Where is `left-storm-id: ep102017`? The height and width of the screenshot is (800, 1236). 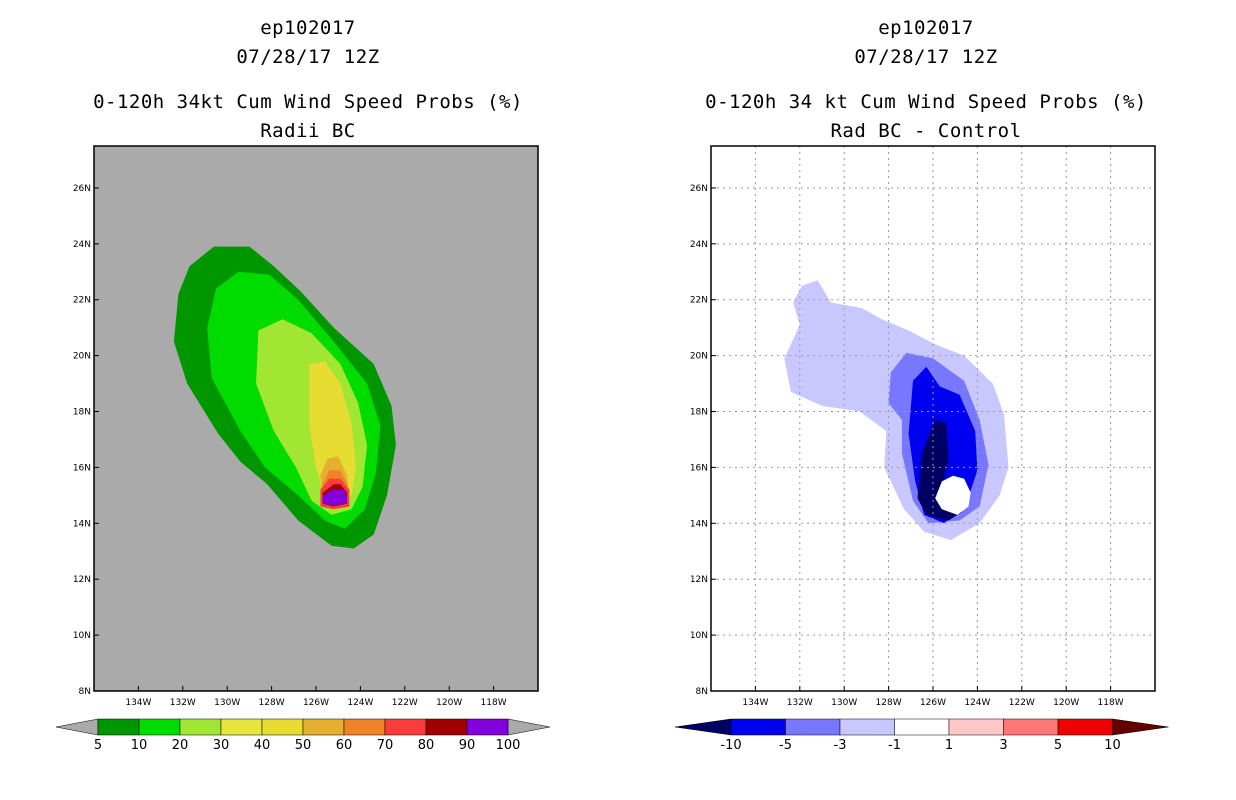
left-storm-id: ep102017 is located at coordinates (308, 28).